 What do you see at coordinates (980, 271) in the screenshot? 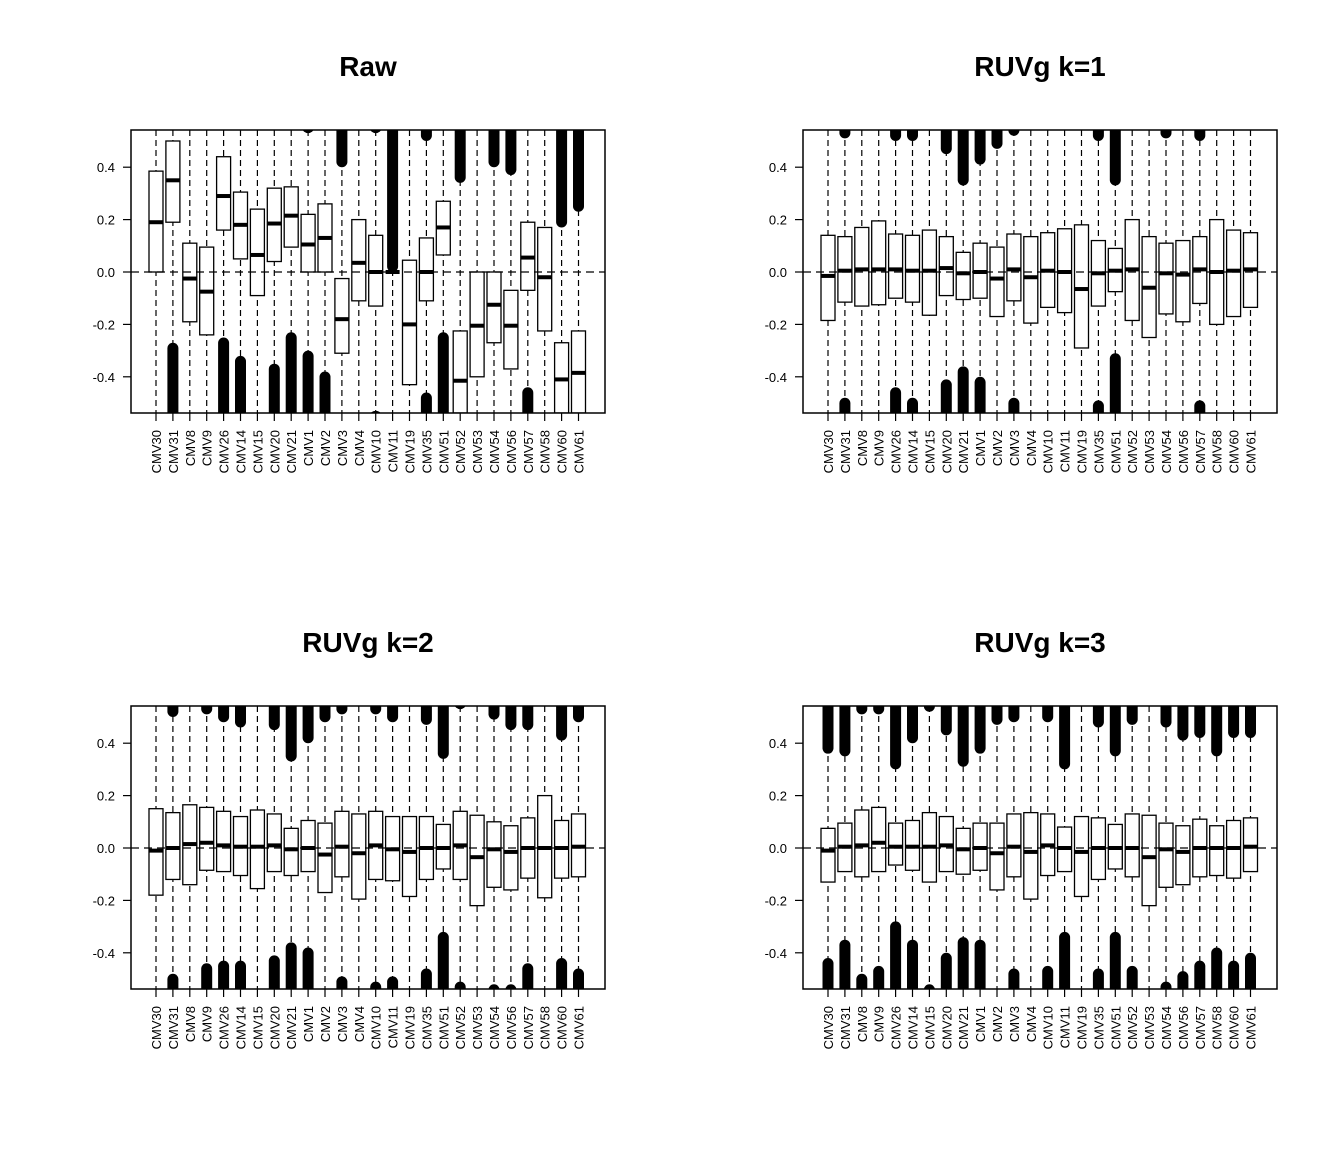
I see `box-CMV1` at bounding box center [980, 271].